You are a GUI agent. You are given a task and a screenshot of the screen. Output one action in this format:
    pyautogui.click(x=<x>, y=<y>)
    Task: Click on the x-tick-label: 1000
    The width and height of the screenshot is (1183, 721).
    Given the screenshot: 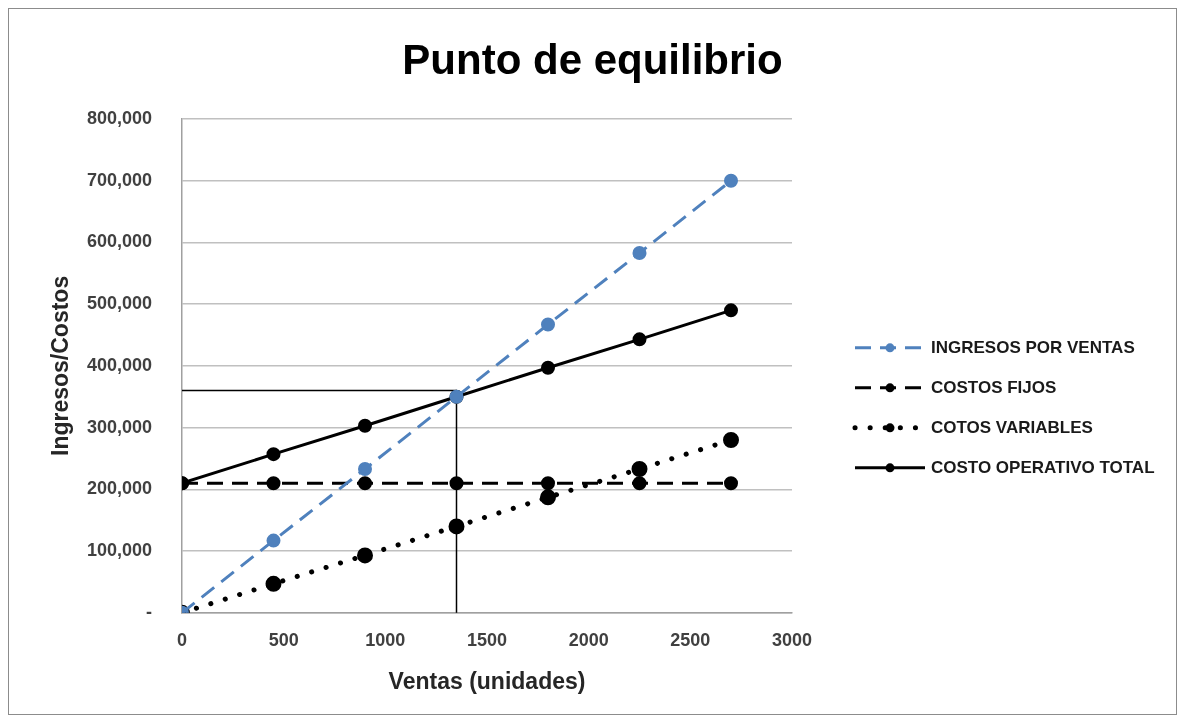 What is the action you would take?
    pyautogui.click(x=385, y=639)
    